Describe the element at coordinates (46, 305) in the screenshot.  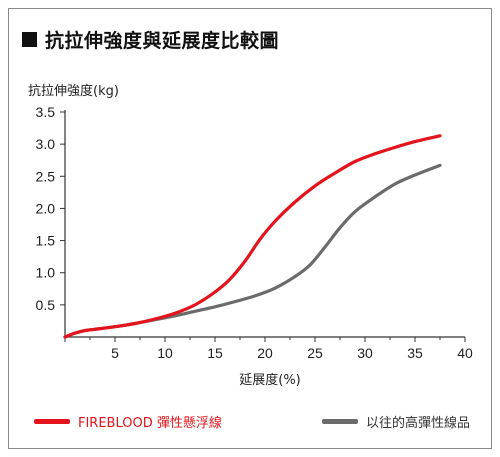
I see `y-tick-label: 0.5` at that location.